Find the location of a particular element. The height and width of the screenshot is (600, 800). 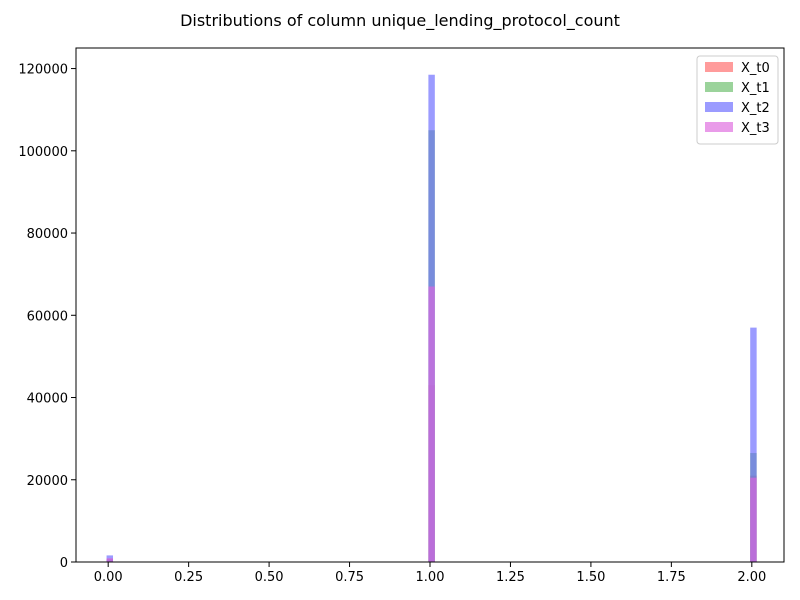

y-tick-label: 0 is located at coordinates (64, 563).